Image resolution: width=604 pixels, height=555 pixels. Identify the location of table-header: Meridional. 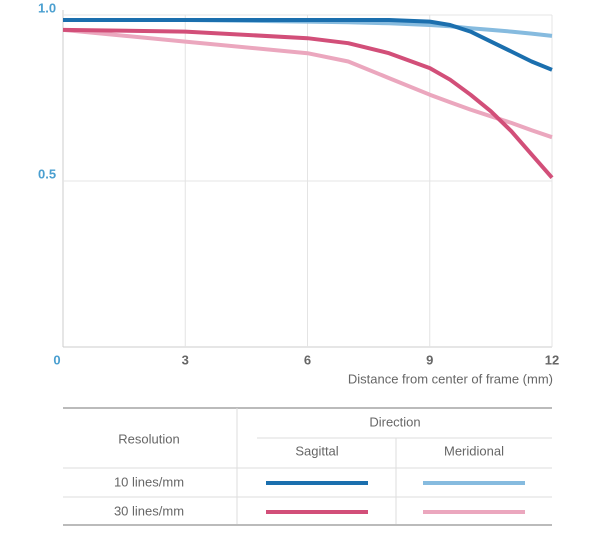
(474, 450).